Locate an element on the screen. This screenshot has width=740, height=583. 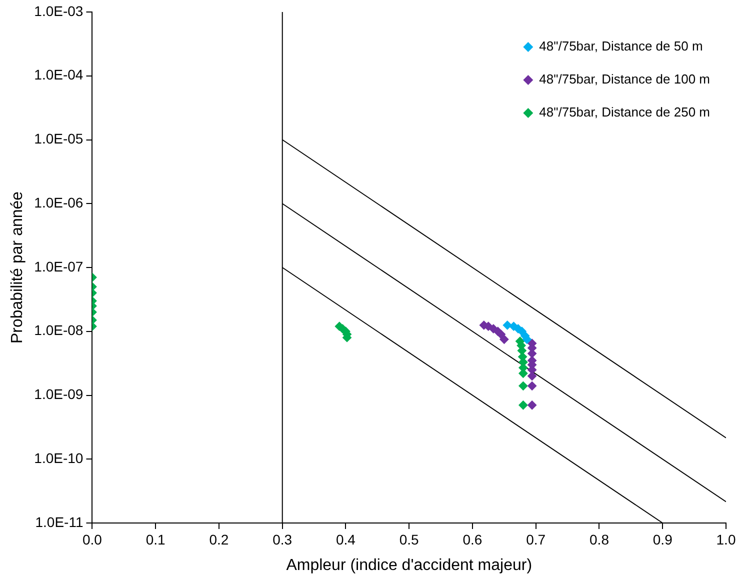
y-tick-label: 1.0E-10 is located at coordinates (59, 458).